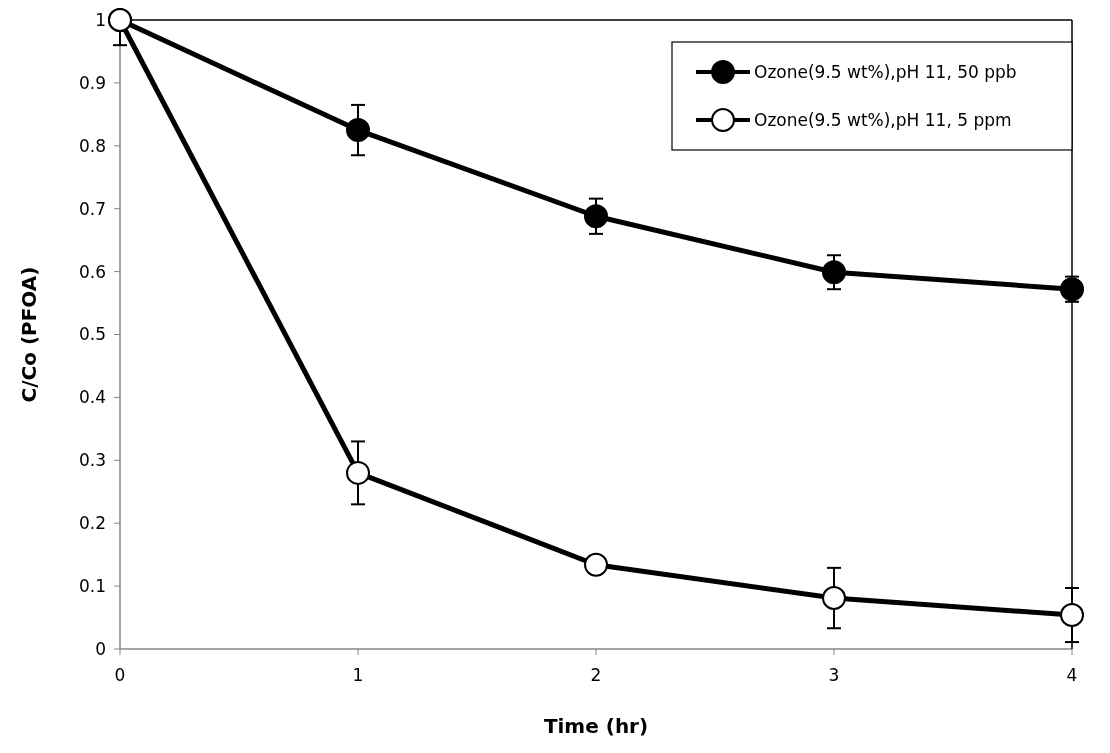 This screenshot has width=1110, height=753. What do you see at coordinates (596, 675) in the screenshot?
I see `x-tick-label: 2` at bounding box center [596, 675].